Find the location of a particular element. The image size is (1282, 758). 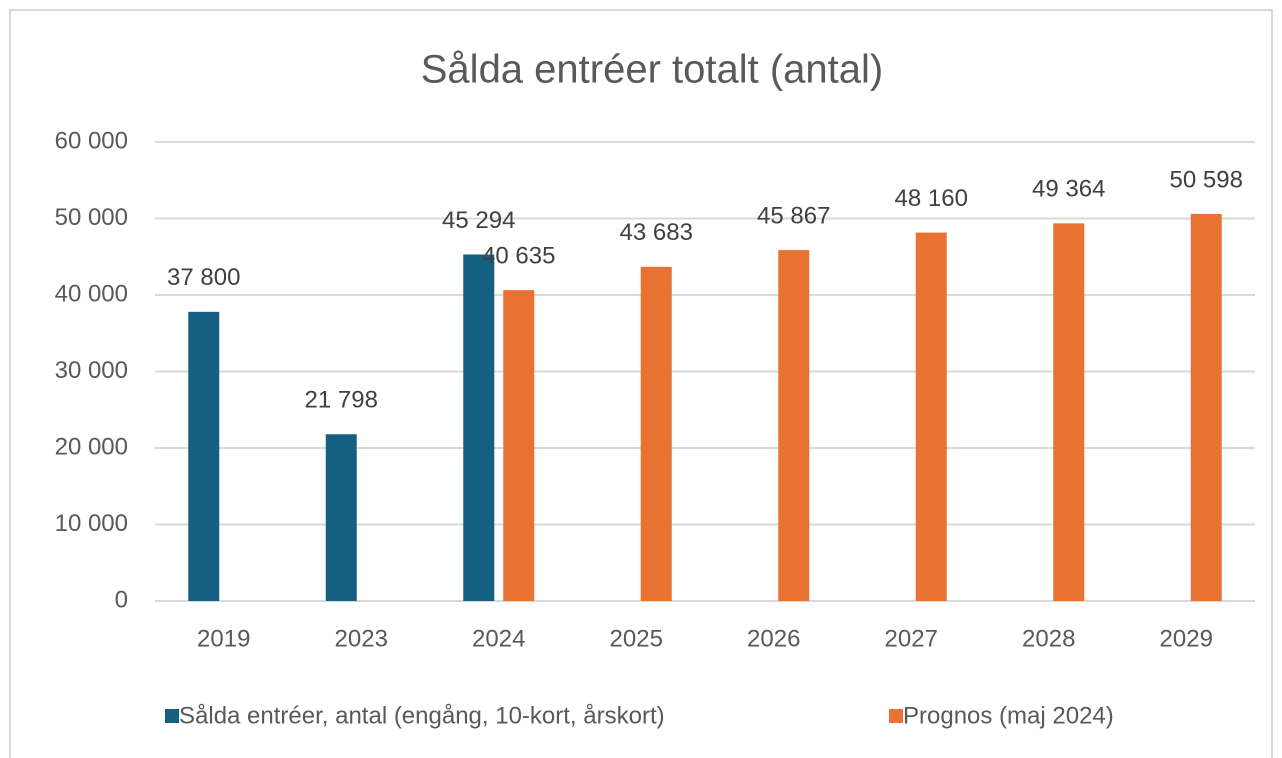

data-label: 49 364 is located at coordinates (1068, 189).